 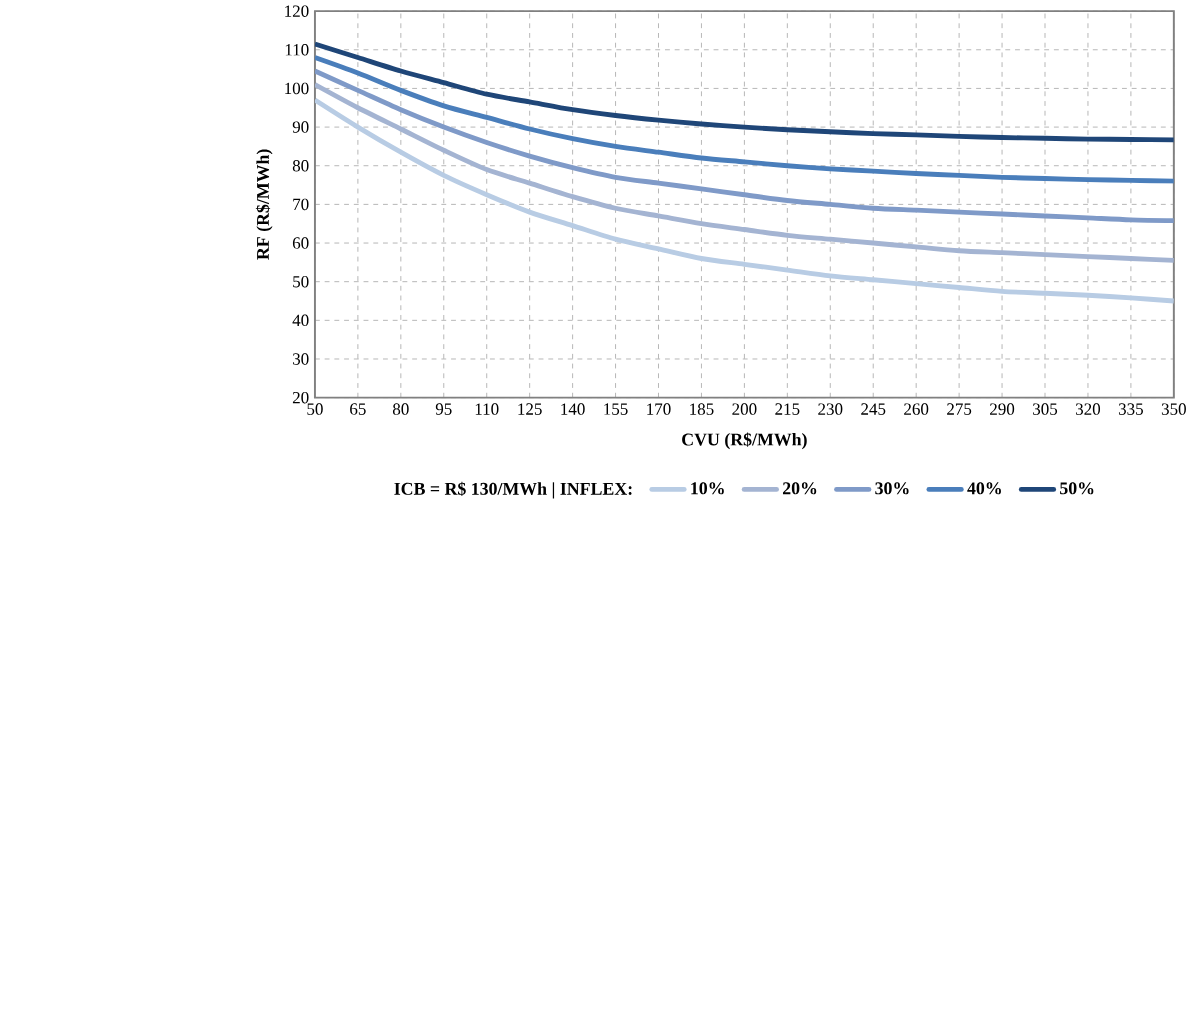 What do you see at coordinates (487, 409) in the screenshot?
I see `x-tick-label: 110` at bounding box center [487, 409].